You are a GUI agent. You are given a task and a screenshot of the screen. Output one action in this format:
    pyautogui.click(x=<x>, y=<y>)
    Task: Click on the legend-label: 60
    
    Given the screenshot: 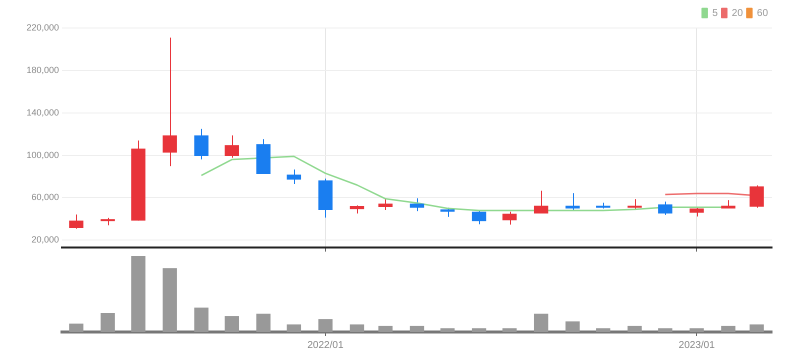 What is the action you would take?
    pyautogui.click(x=762, y=13)
    